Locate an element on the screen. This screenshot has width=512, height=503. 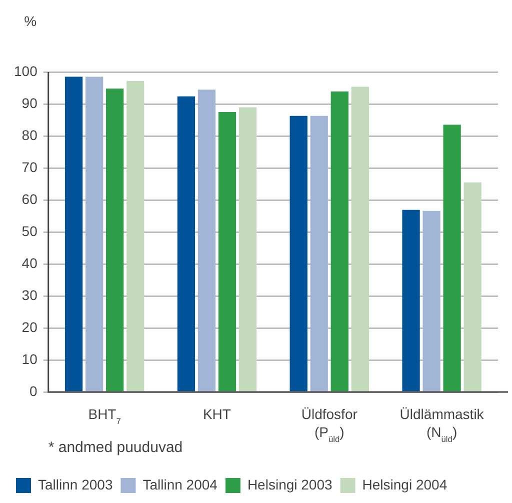
y-tick-label: 20 is located at coordinates (30, 326).